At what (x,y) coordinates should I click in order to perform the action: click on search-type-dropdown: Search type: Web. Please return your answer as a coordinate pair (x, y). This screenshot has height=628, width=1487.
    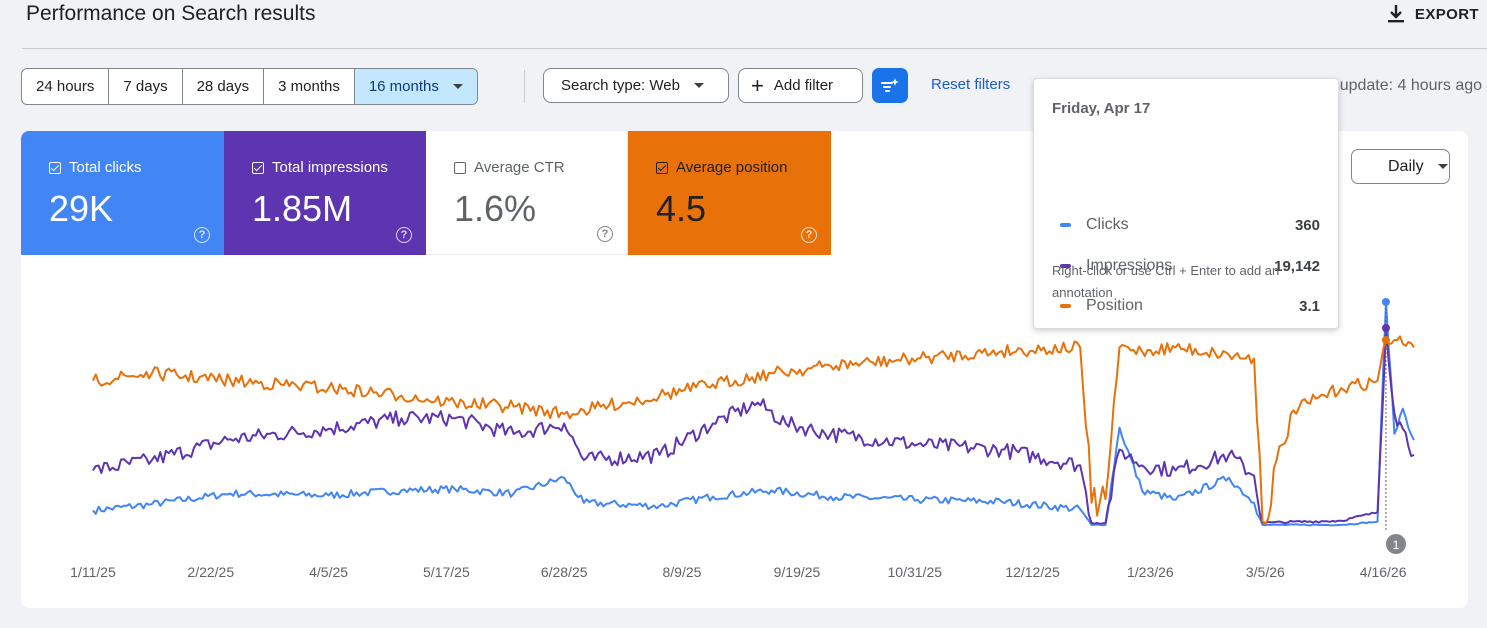
    Looking at the image, I should click on (636, 85).